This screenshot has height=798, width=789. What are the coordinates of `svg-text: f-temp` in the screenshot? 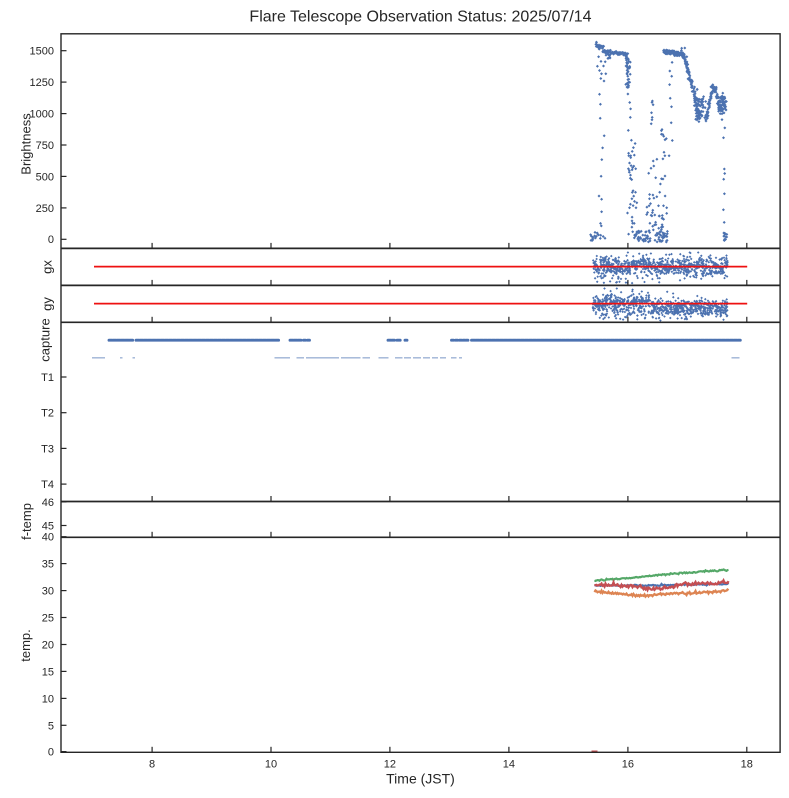 It's located at (26, 521).